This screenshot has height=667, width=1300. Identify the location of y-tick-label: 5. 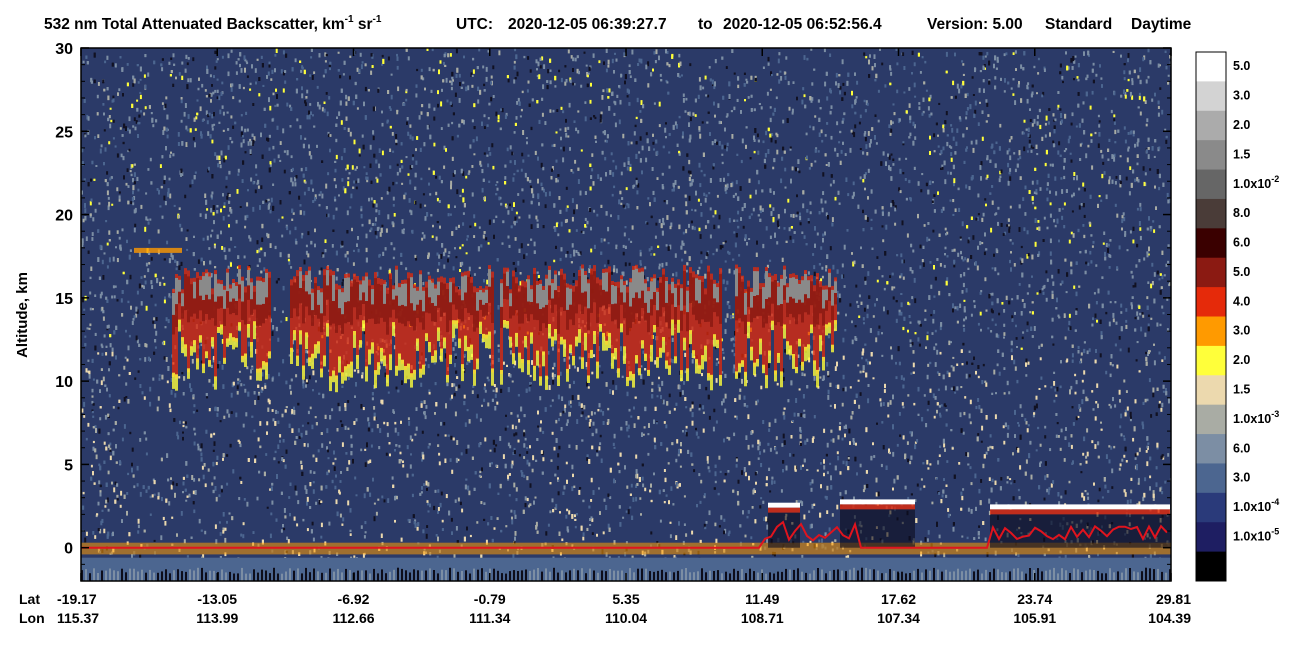
(68, 465).